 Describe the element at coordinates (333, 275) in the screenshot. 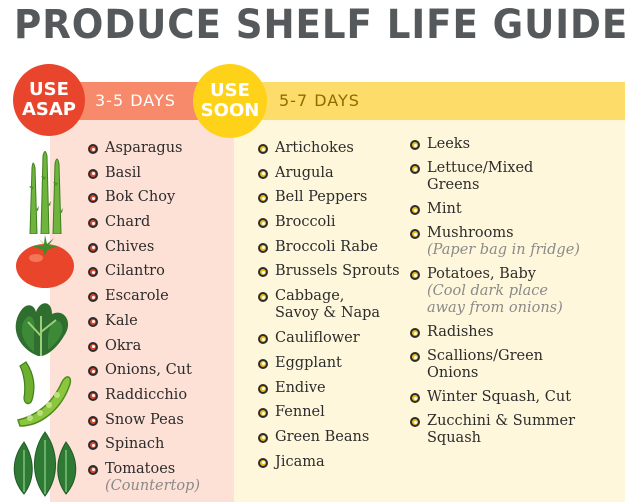

I see `list-item: Brussels Sprouts` at that location.